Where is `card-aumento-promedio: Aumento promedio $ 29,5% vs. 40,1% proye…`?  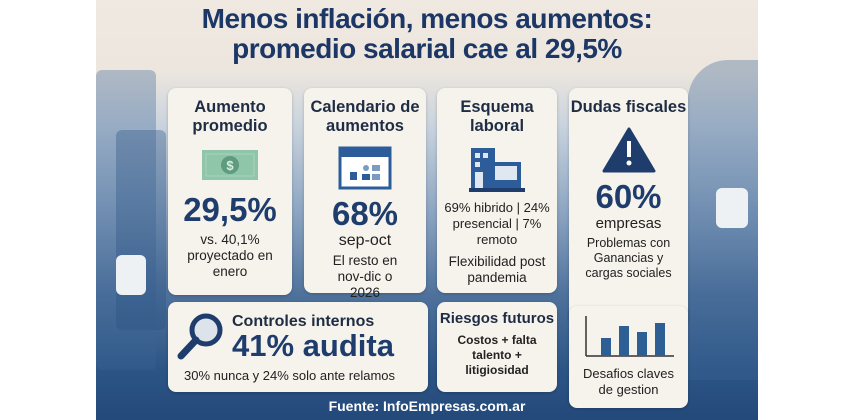 card-aumento-promedio: Aumento promedio $ 29,5% vs. 40,1% proye… is located at coordinates (230, 191).